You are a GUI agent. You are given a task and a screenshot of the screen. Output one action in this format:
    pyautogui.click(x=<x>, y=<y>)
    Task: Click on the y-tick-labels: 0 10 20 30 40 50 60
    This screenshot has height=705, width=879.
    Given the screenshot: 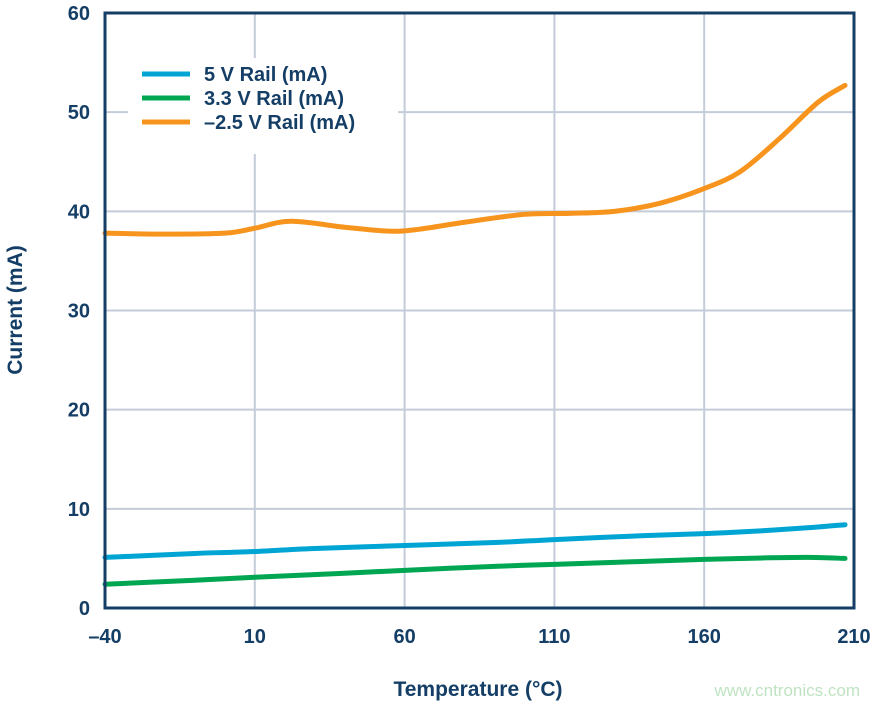 What is the action you would take?
    pyautogui.click(x=79, y=311)
    